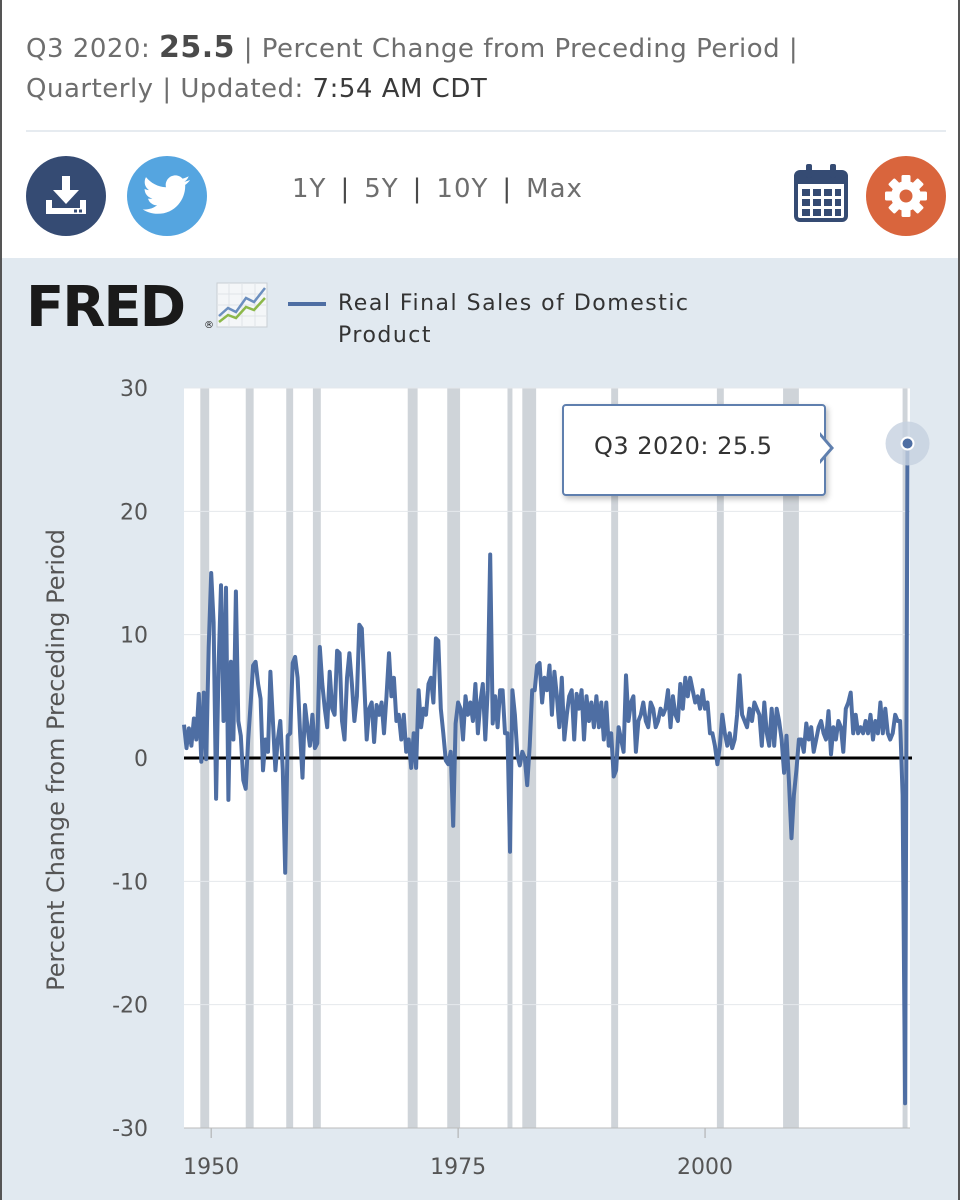 This screenshot has width=960, height=1200. I want to click on tooltip-pointer-fill, so click(824, 448).